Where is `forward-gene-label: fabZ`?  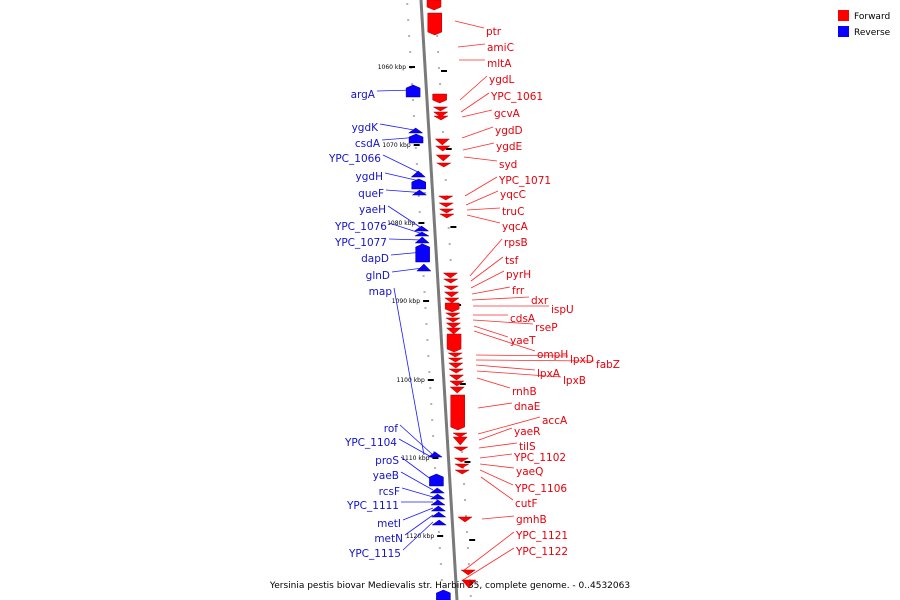 forward-gene-label: fabZ is located at coordinates (608, 365).